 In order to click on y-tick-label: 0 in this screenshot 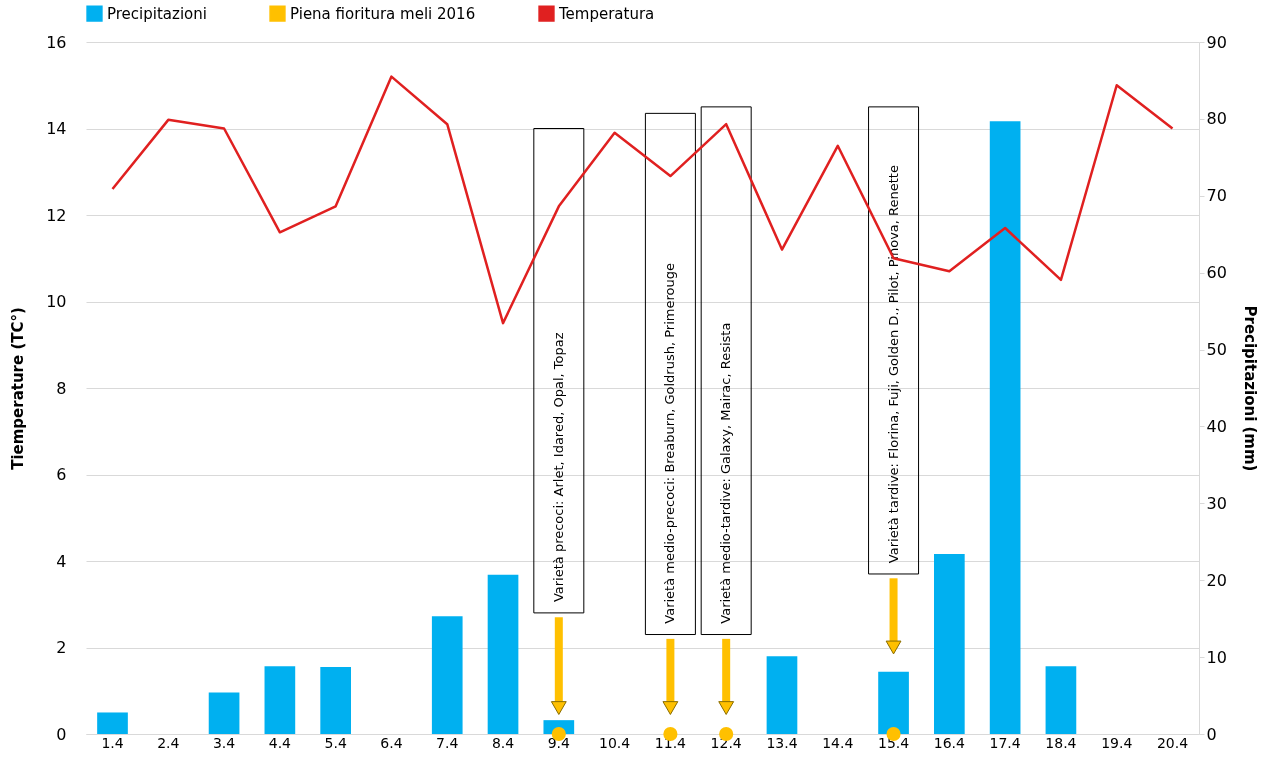, I will do `click(61, 734)`.